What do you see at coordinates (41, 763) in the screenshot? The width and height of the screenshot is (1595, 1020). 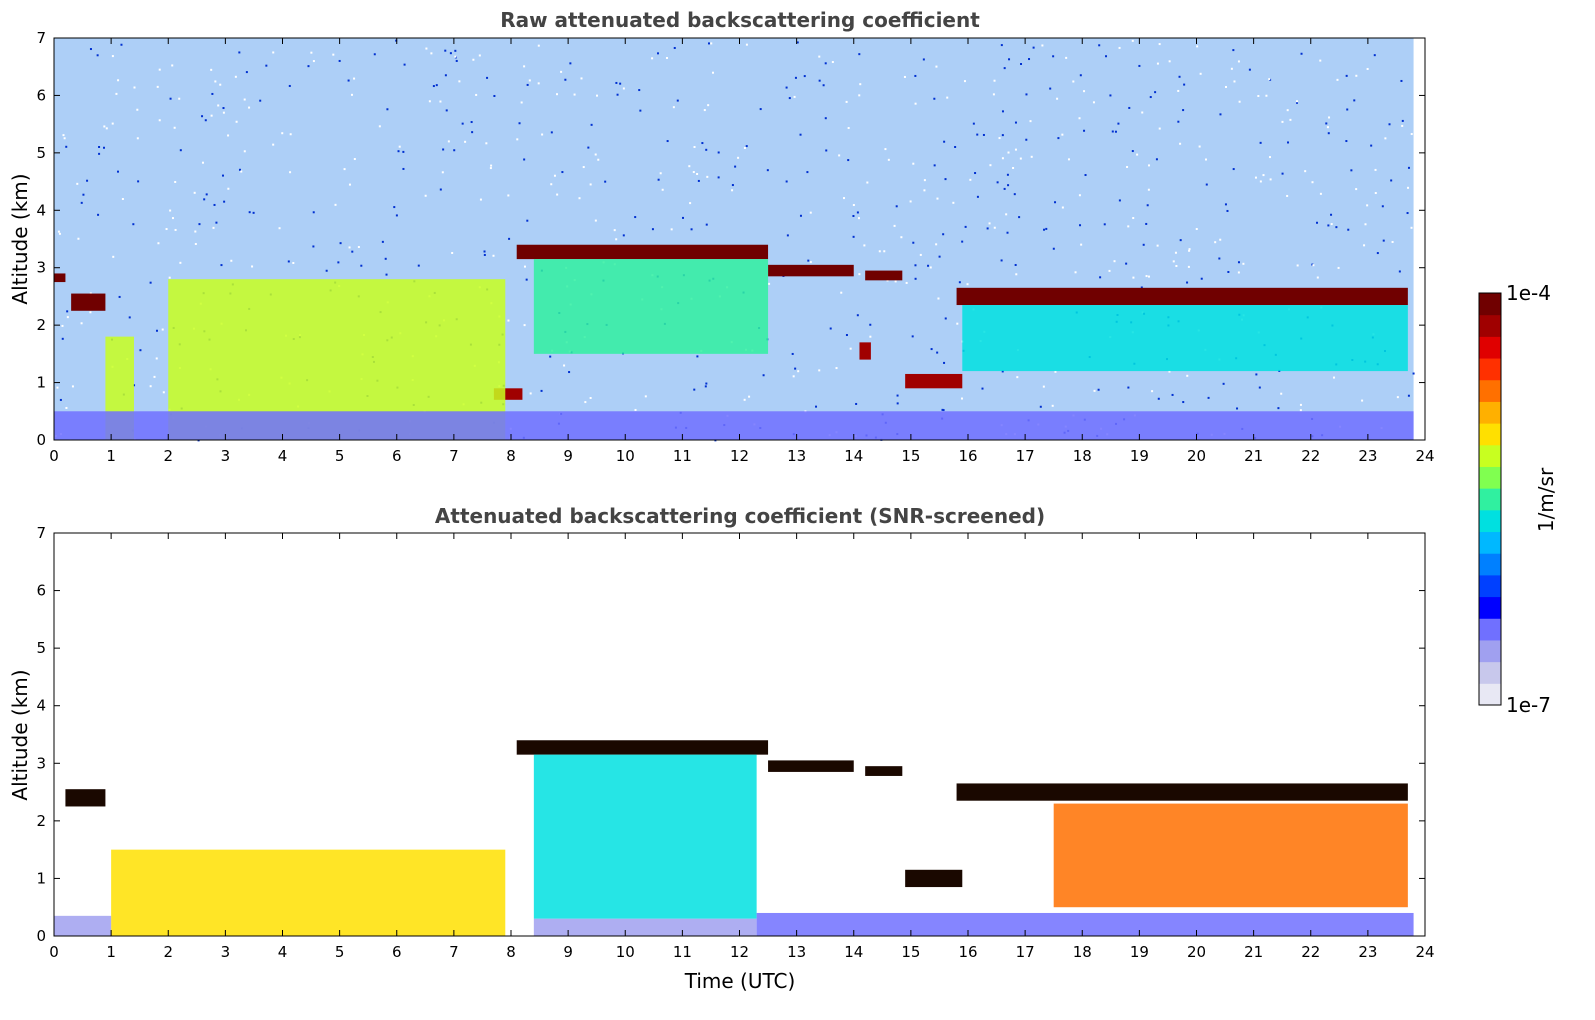 I see `y-tick-label: 3` at bounding box center [41, 763].